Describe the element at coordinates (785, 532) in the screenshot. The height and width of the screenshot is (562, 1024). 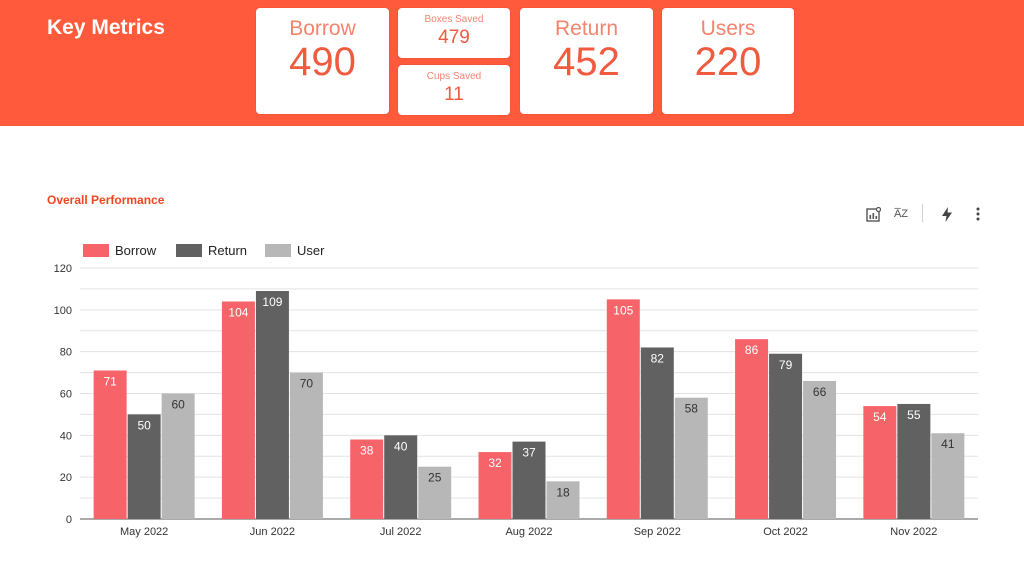
I see `x-tick-label: Oct 2022` at that location.